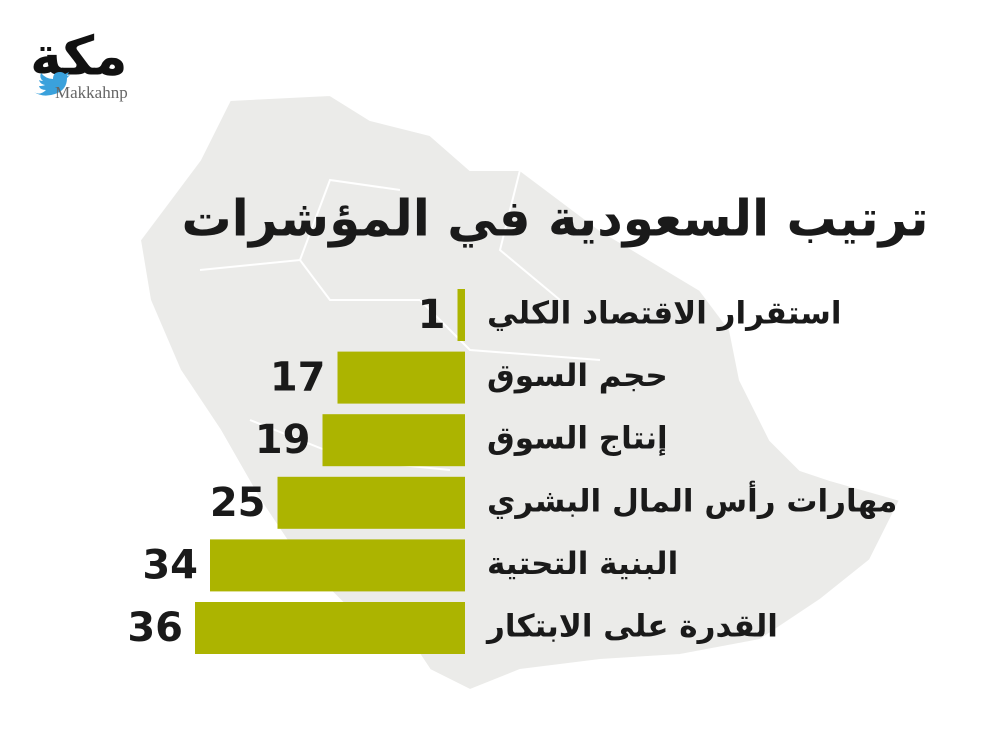  I want to click on handle: Makkahnp, so click(91, 92).